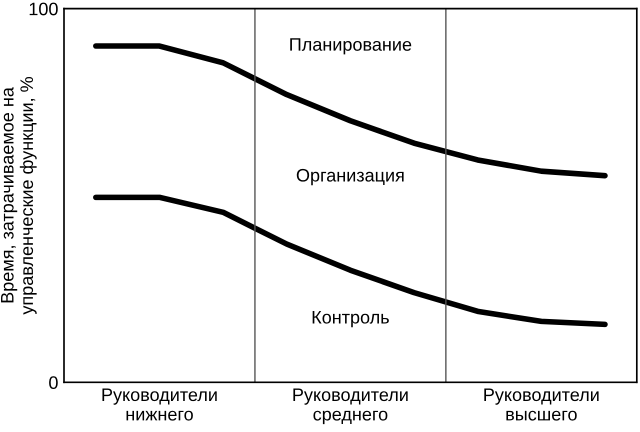 The width and height of the screenshot is (640, 432). Describe the element at coordinates (350, 177) in the screenshot. I see `annotation: Организация` at that location.